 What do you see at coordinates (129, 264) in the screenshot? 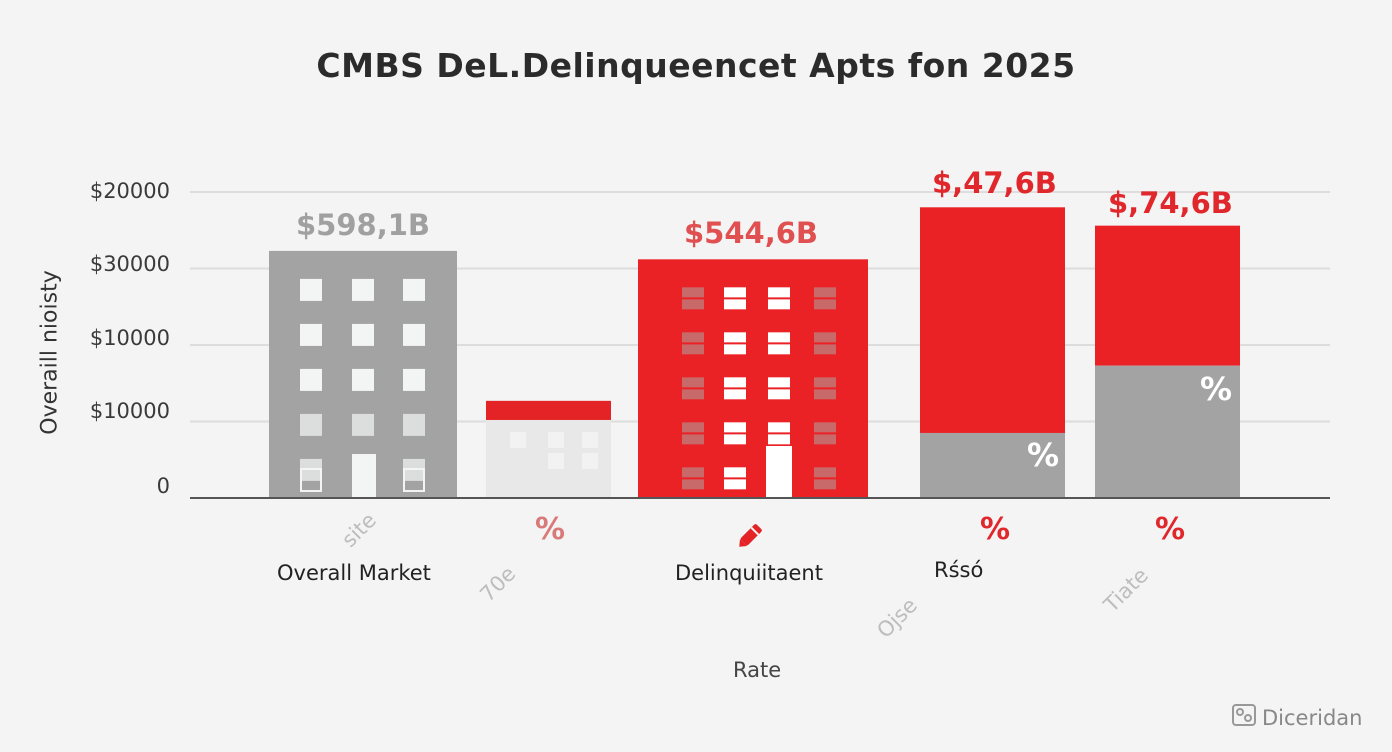
I see `y-tick-label: $30000` at bounding box center [129, 264].